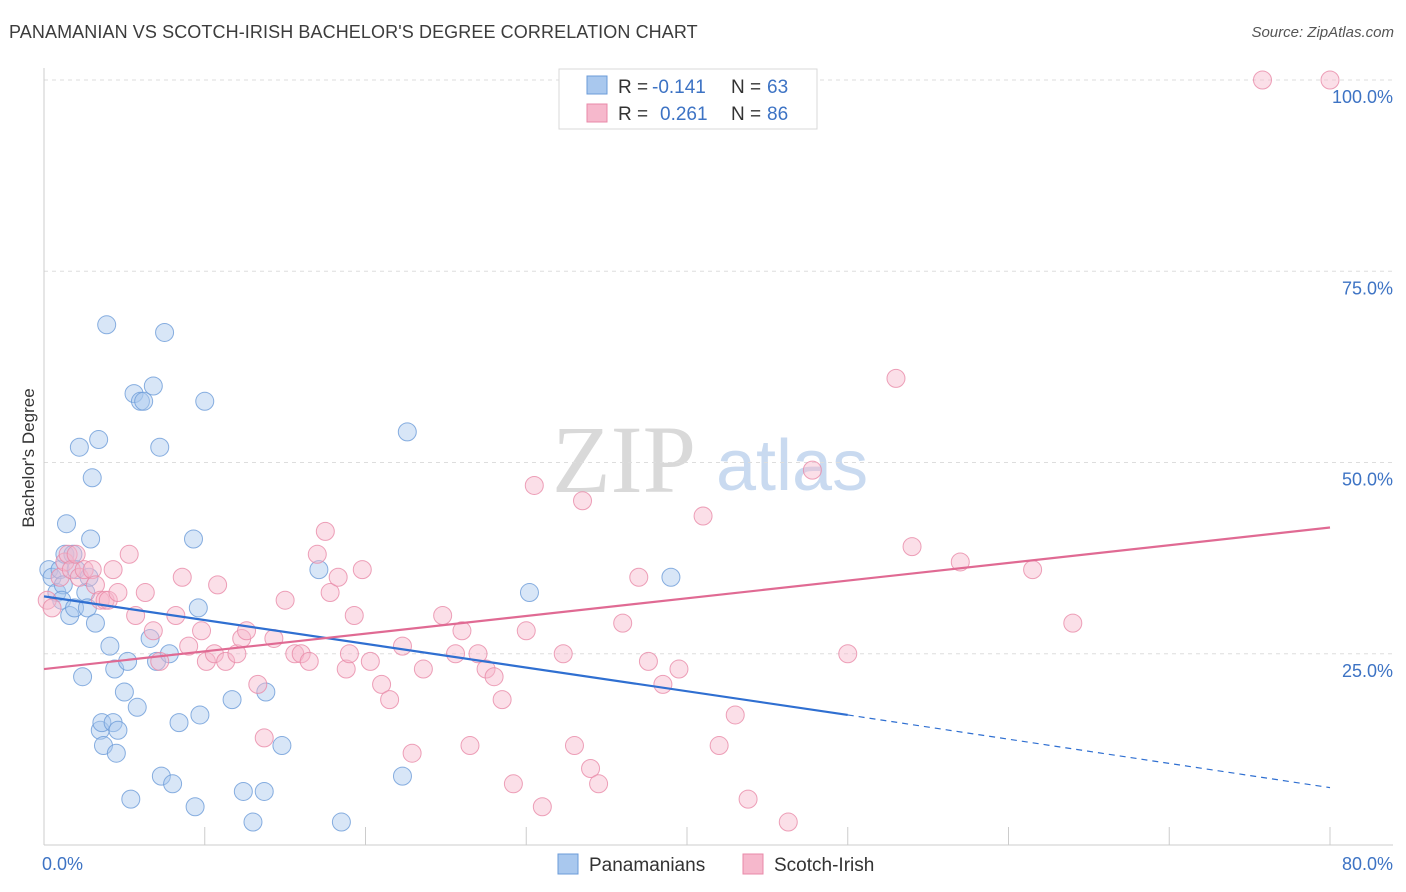 Image resolution: width=1406 pixels, height=892 pixels. Describe the element at coordinates (824, 865) in the screenshot. I see `bottom-legend-label-scotch-irish: Scotch-Irish` at that location.